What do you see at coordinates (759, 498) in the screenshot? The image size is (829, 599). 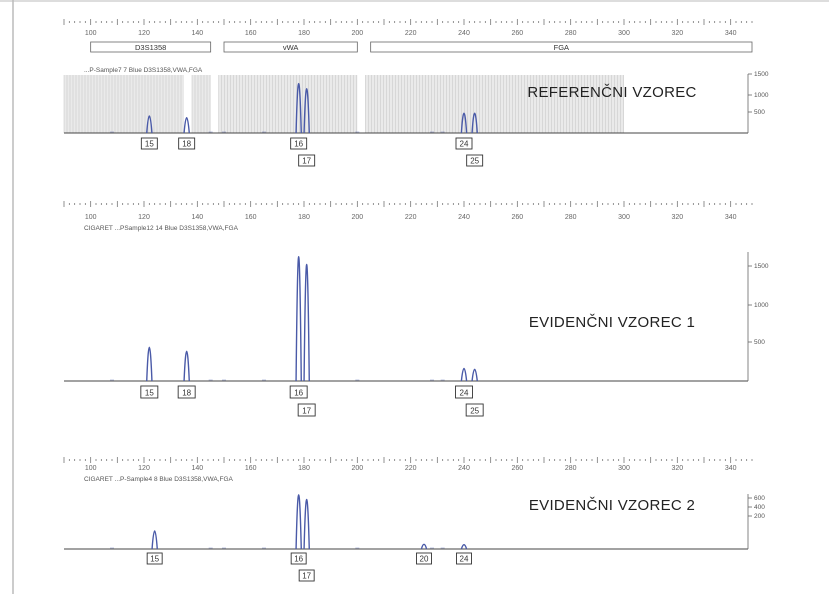 I see `y-tick-label: 600` at bounding box center [759, 498].